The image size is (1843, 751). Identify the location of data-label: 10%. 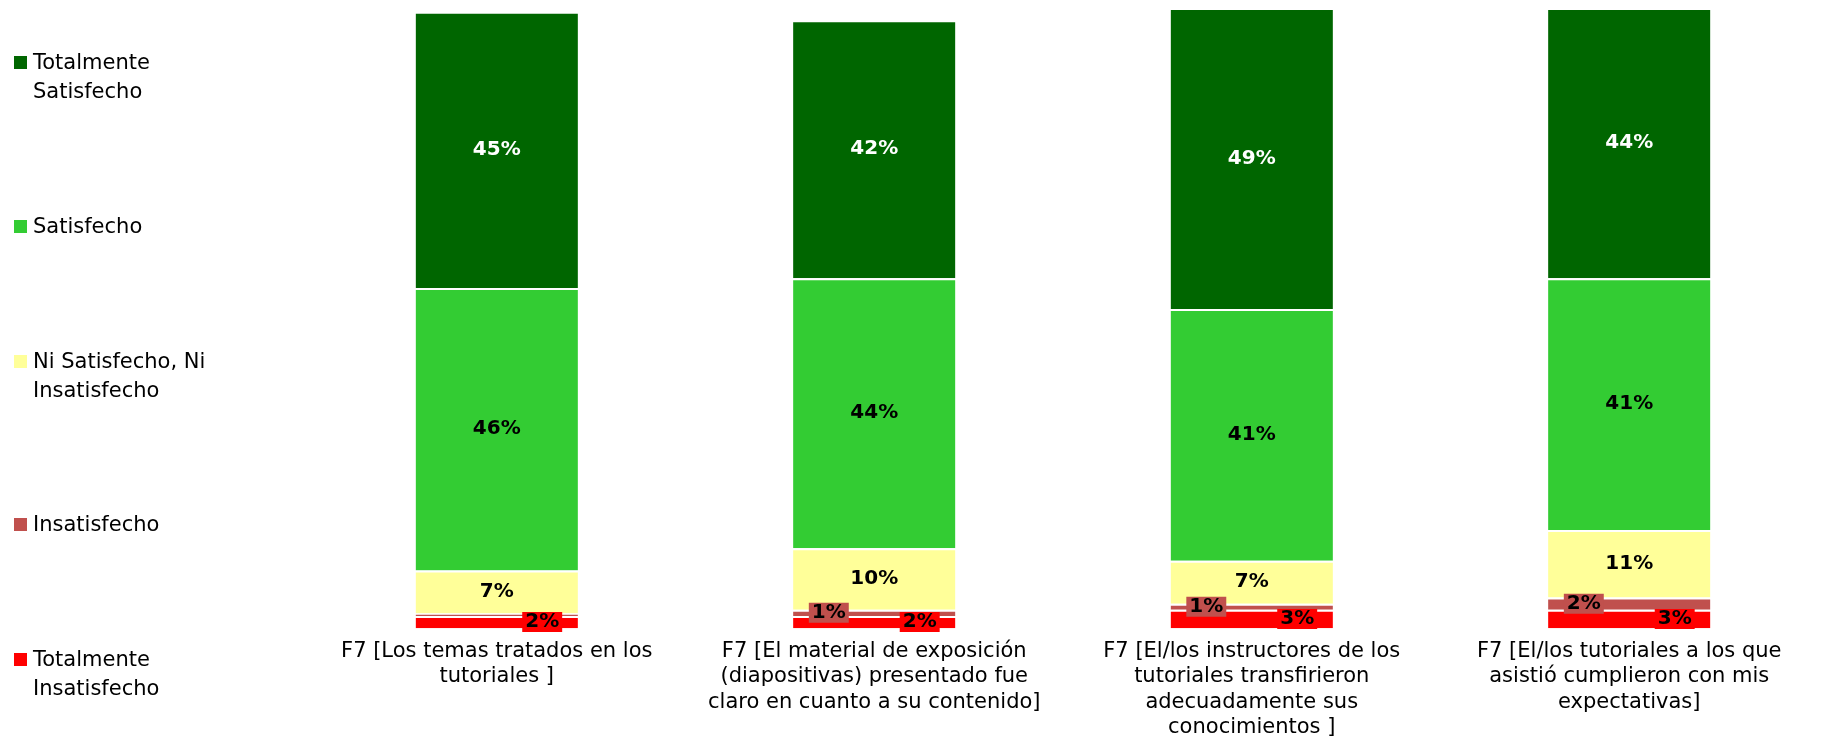
(874, 577).